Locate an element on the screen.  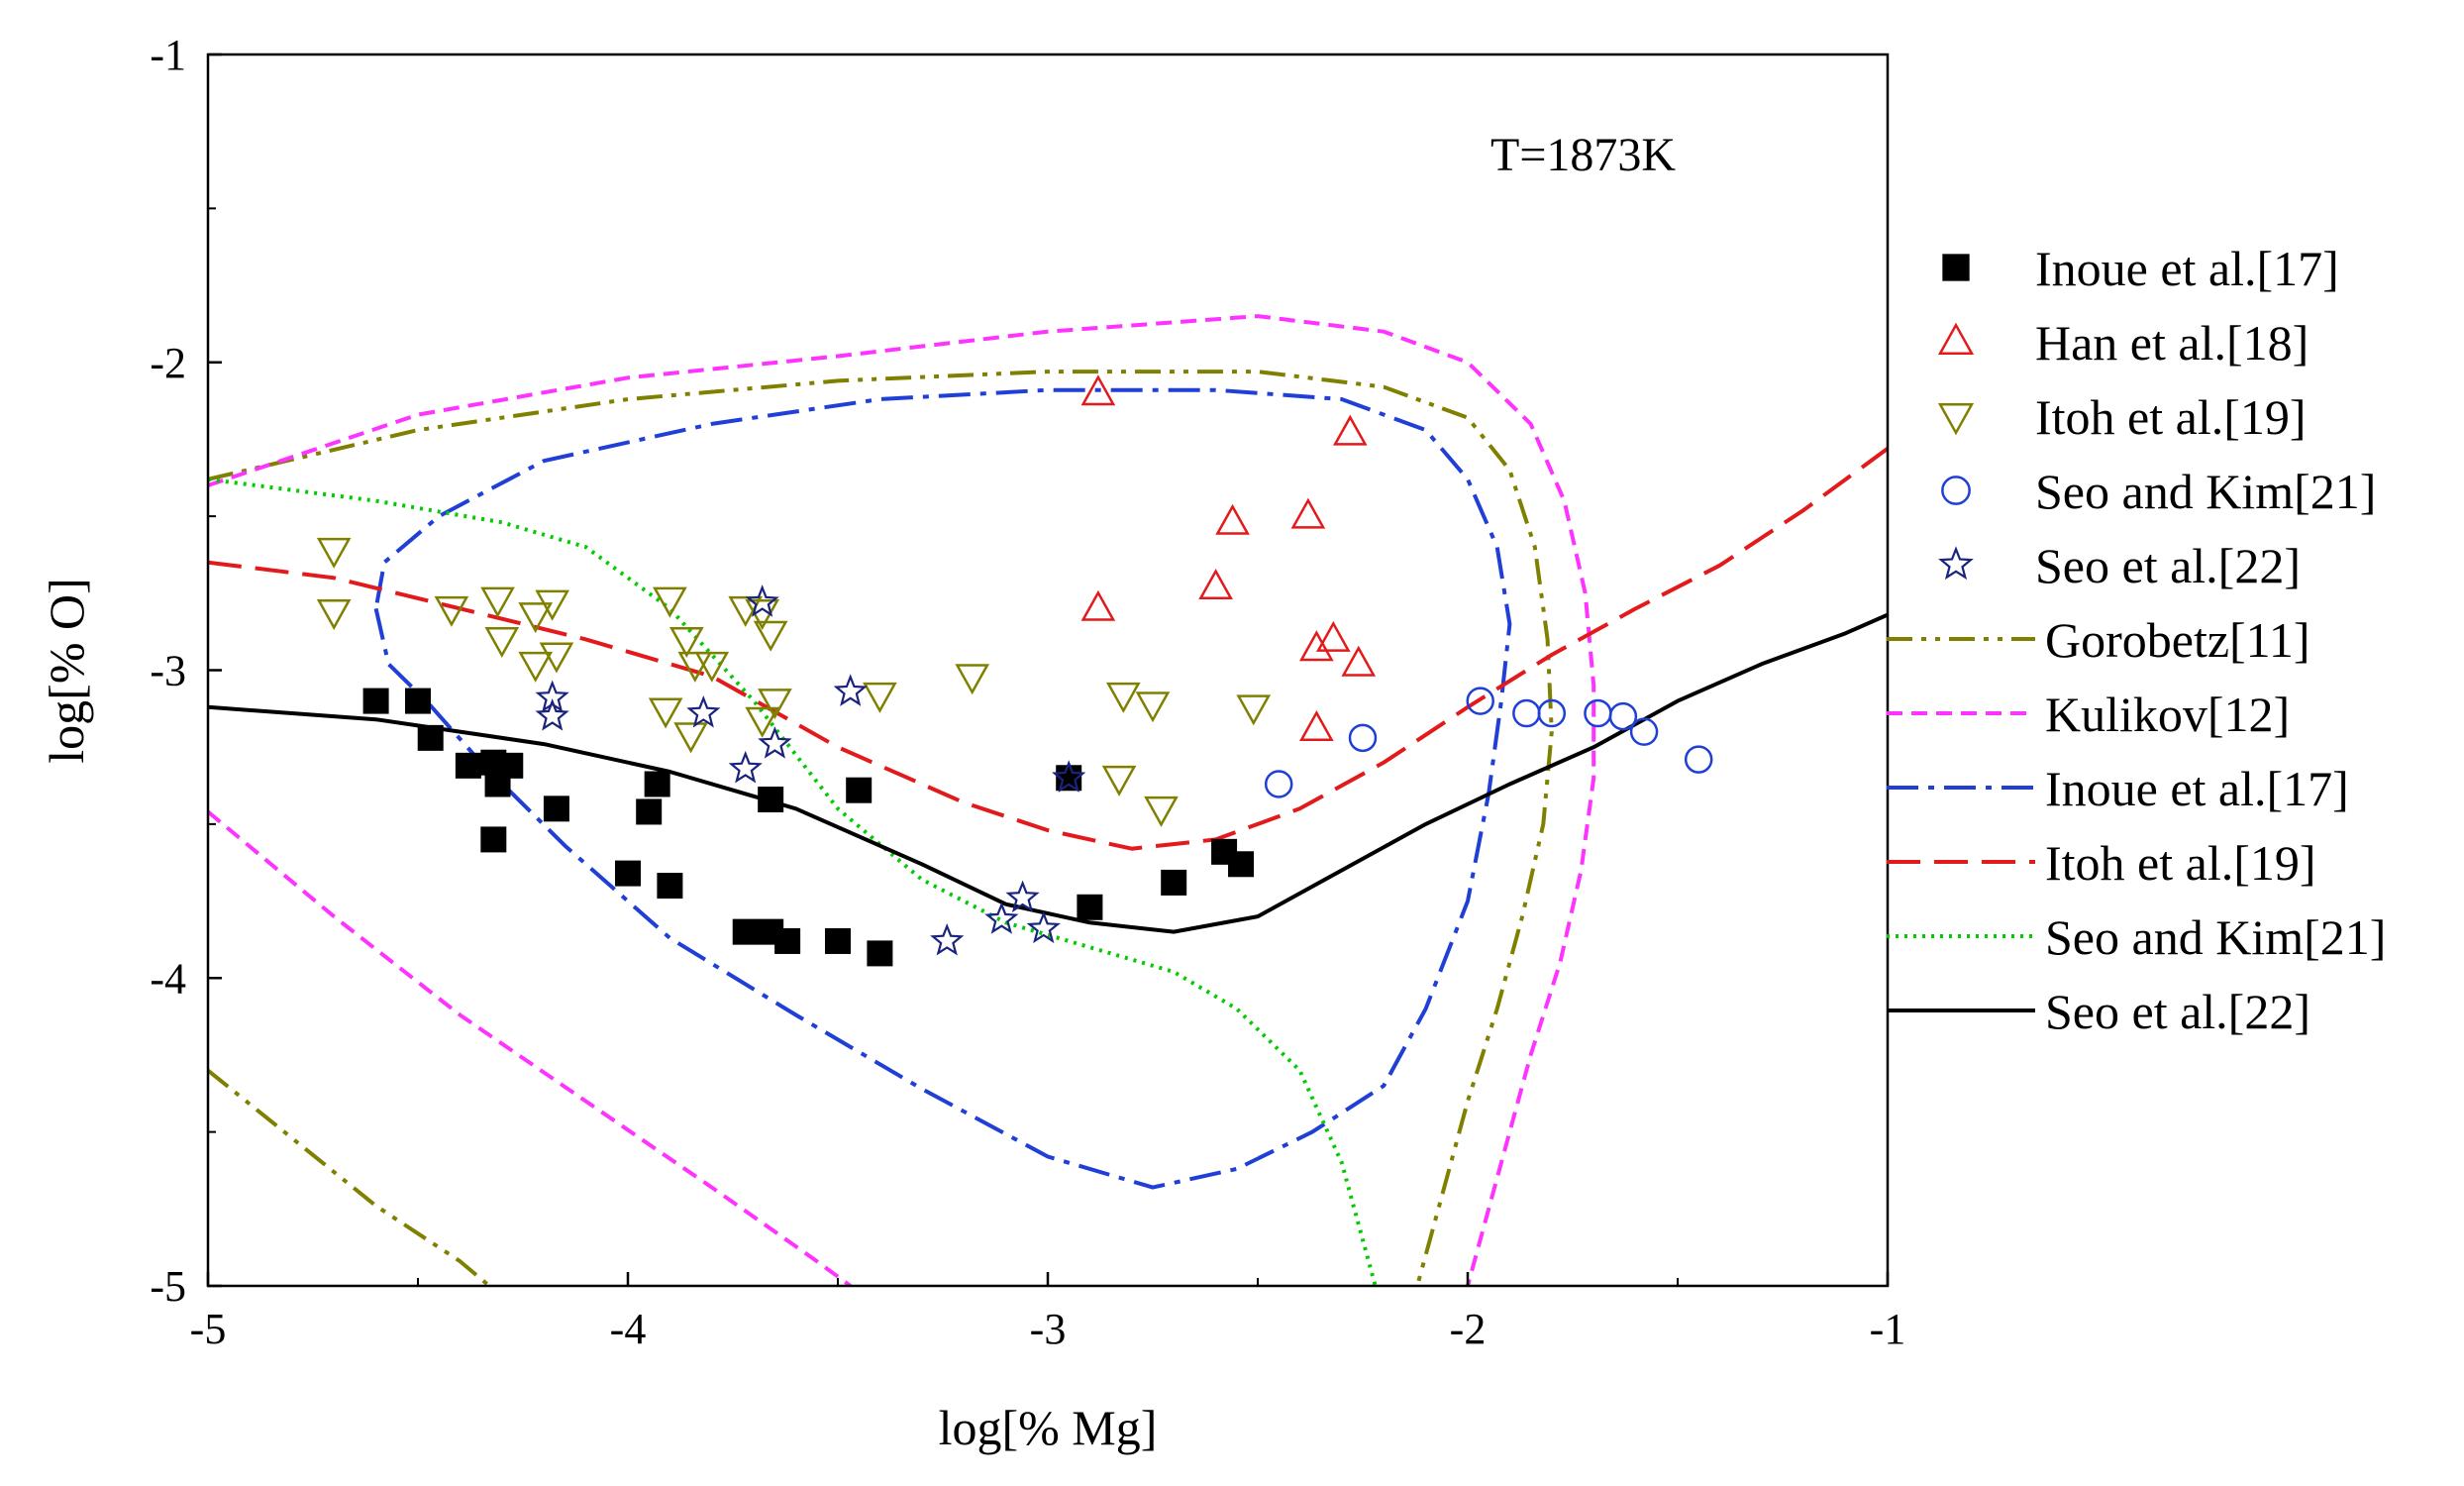
legend-label-seo-et-al-22: Seo et al.[22] is located at coordinates (2168, 565).